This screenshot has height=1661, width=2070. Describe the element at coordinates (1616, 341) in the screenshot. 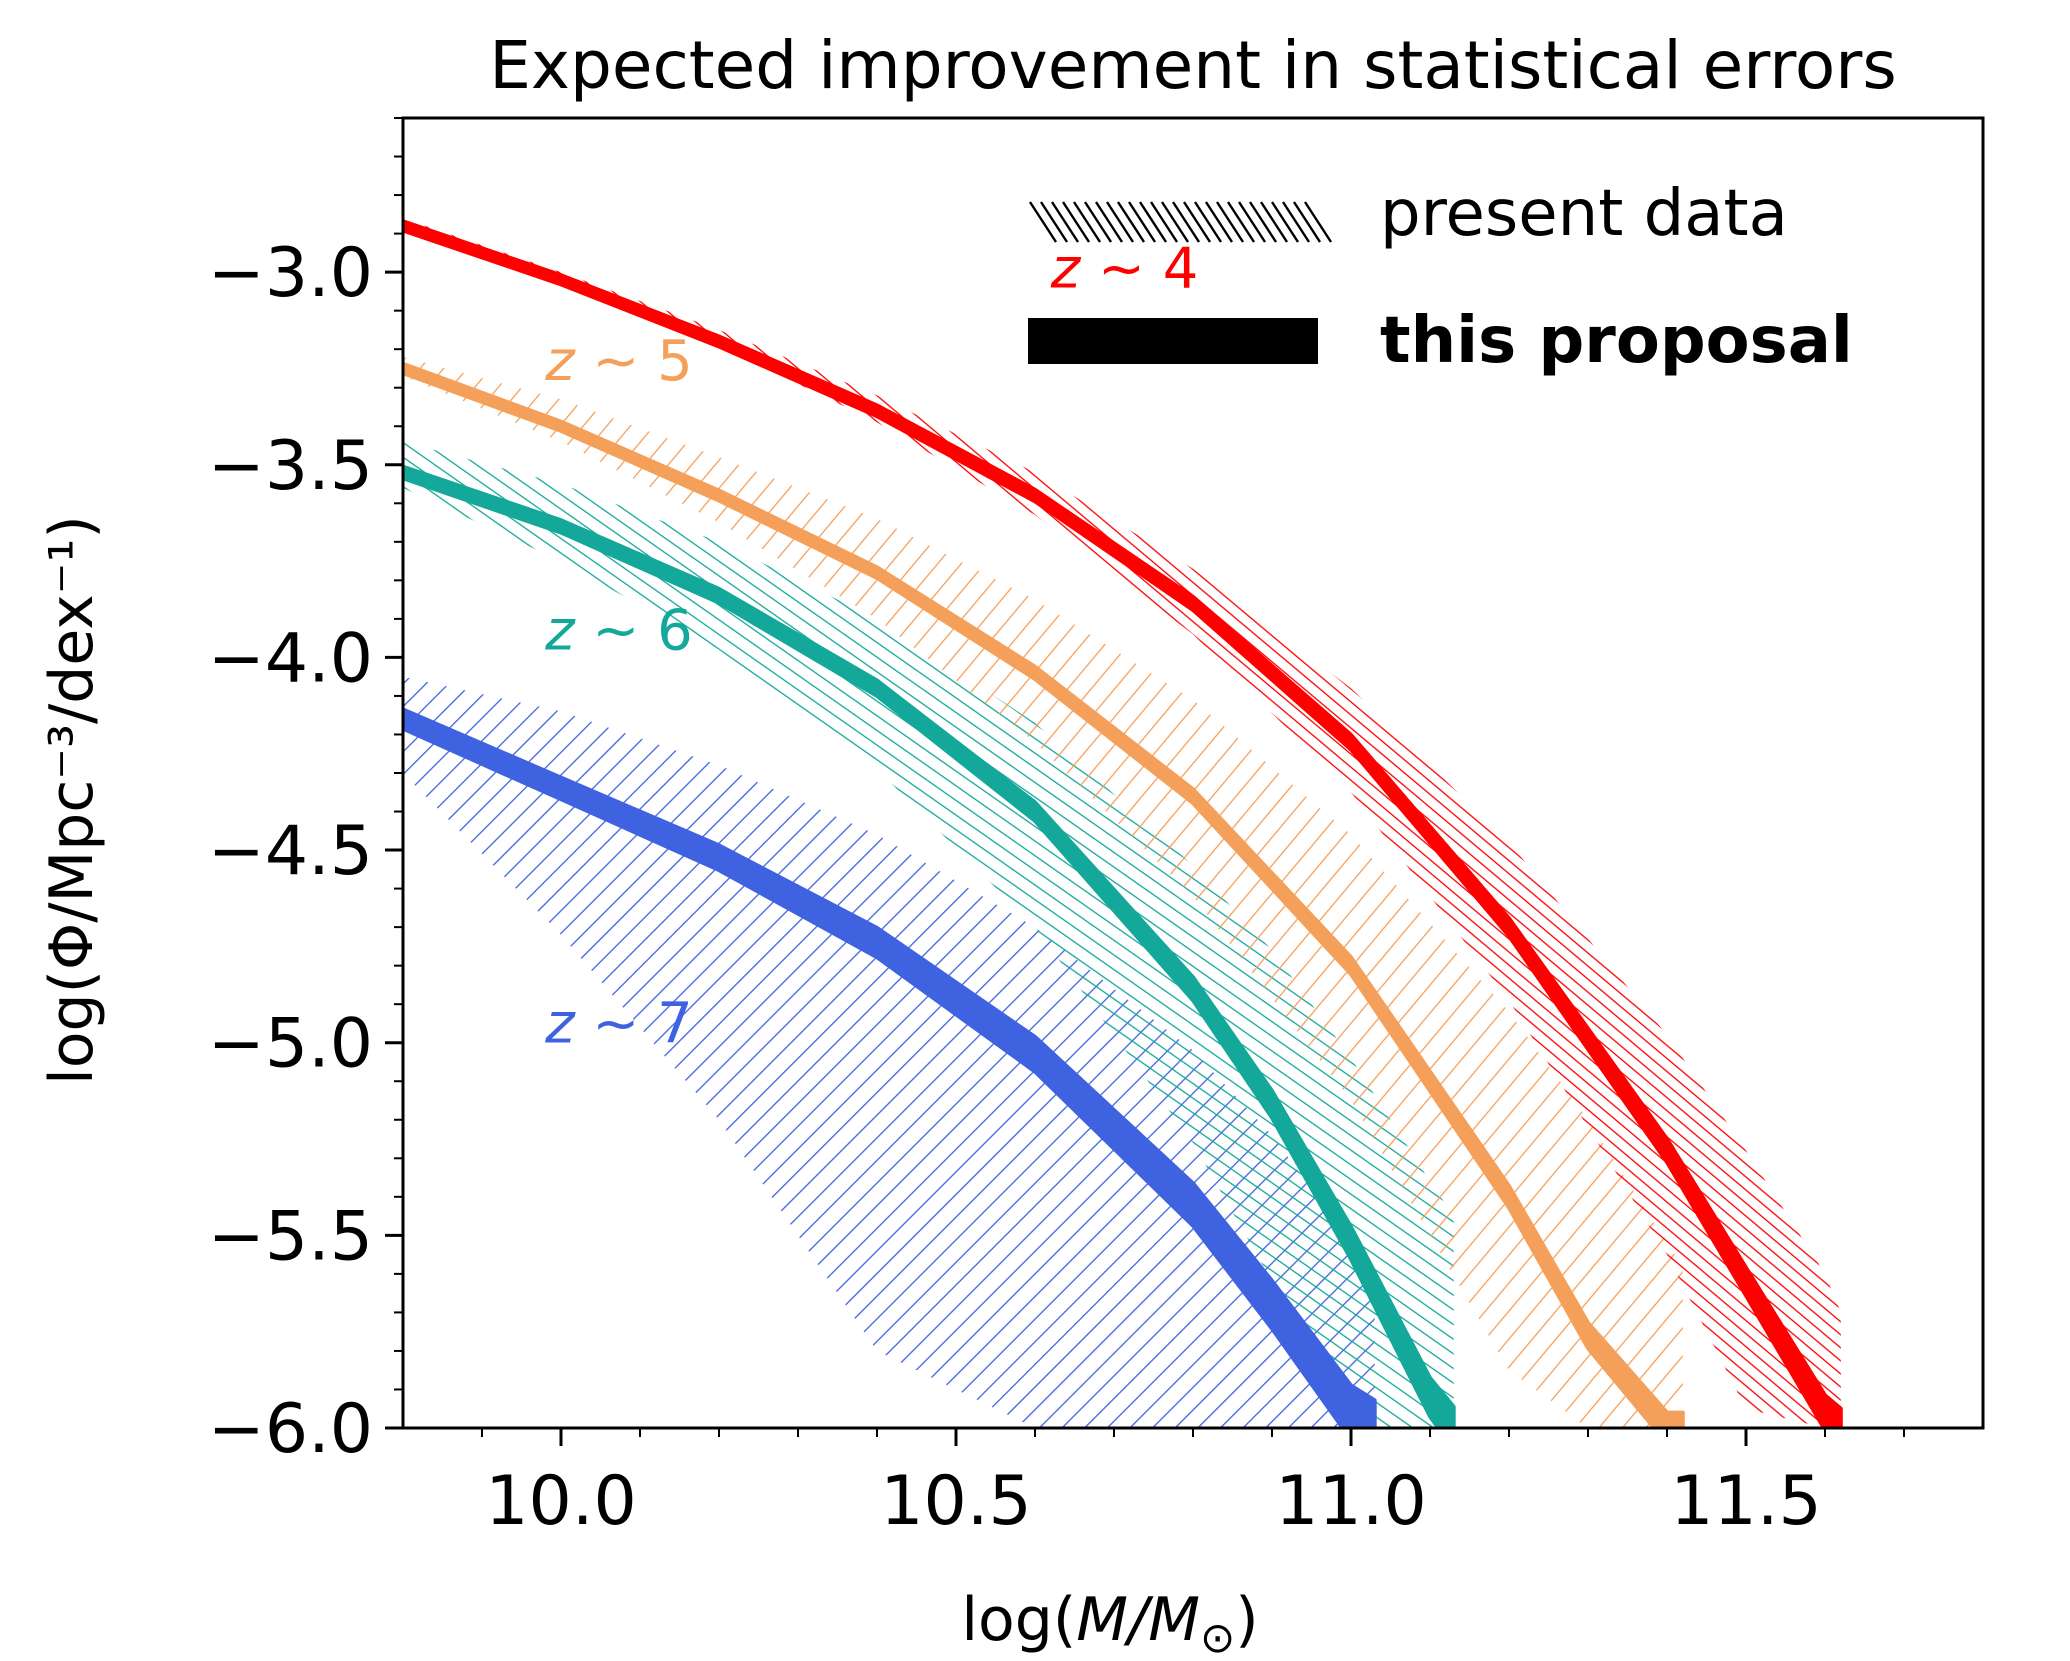

I see `legend-label-this-proposal: this proposal` at that location.